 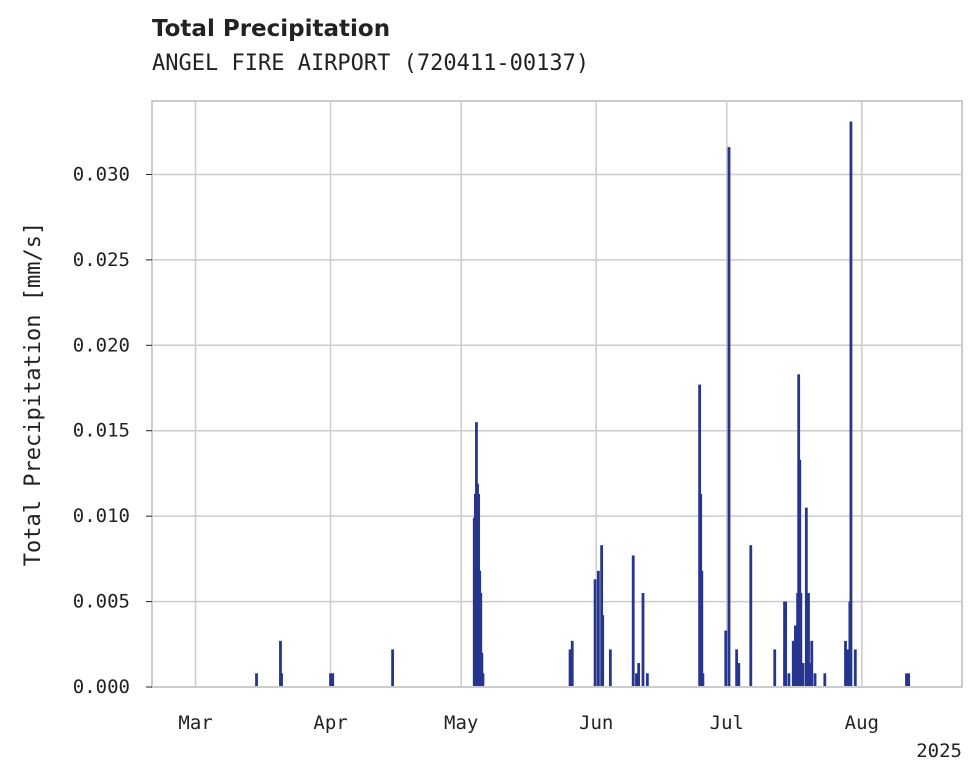 What do you see at coordinates (101, 345) in the screenshot?
I see `y-tick-label: 0.020` at bounding box center [101, 345].